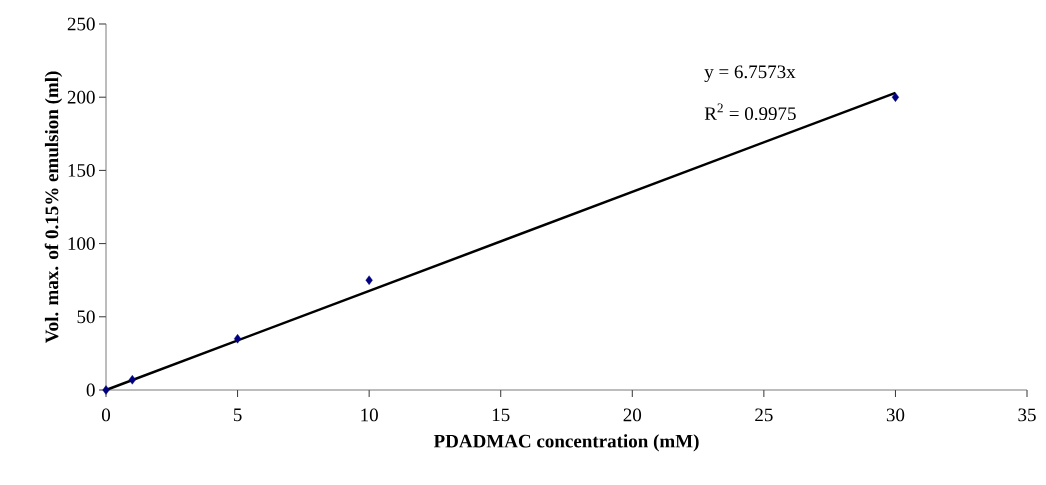  Describe the element at coordinates (750, 74) in the screenshot. I see `annotation: y = 6.7573x` at that location.